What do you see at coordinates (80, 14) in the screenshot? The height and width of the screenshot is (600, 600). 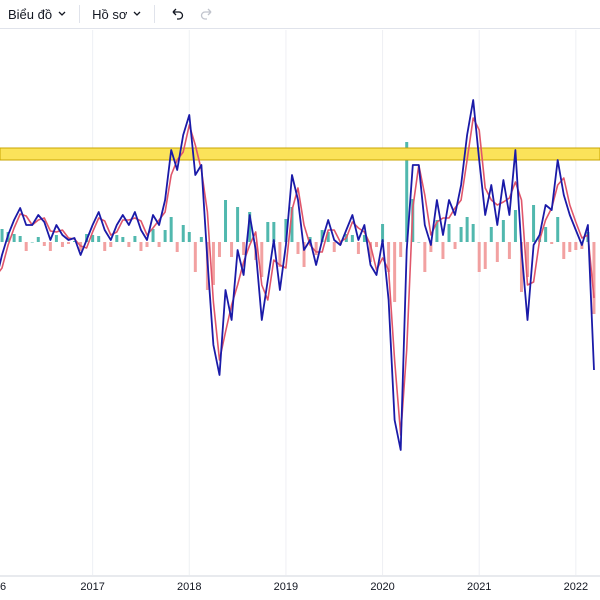 I see `separator` at bounding box center [80, 14].